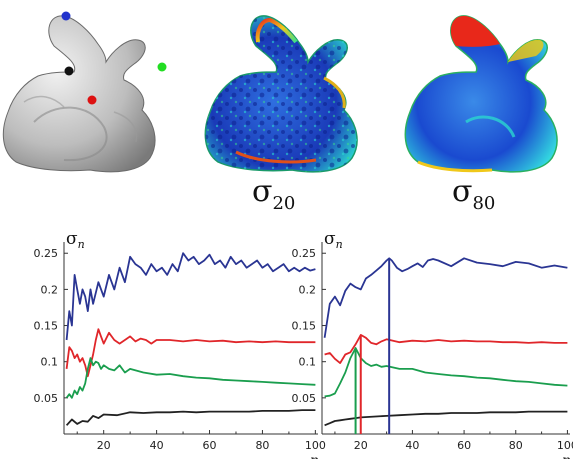  What do you see at coordinates (473, 194) in the screenshot?
I see `sigma80-label: σ80` at bounding box center [473, 194].